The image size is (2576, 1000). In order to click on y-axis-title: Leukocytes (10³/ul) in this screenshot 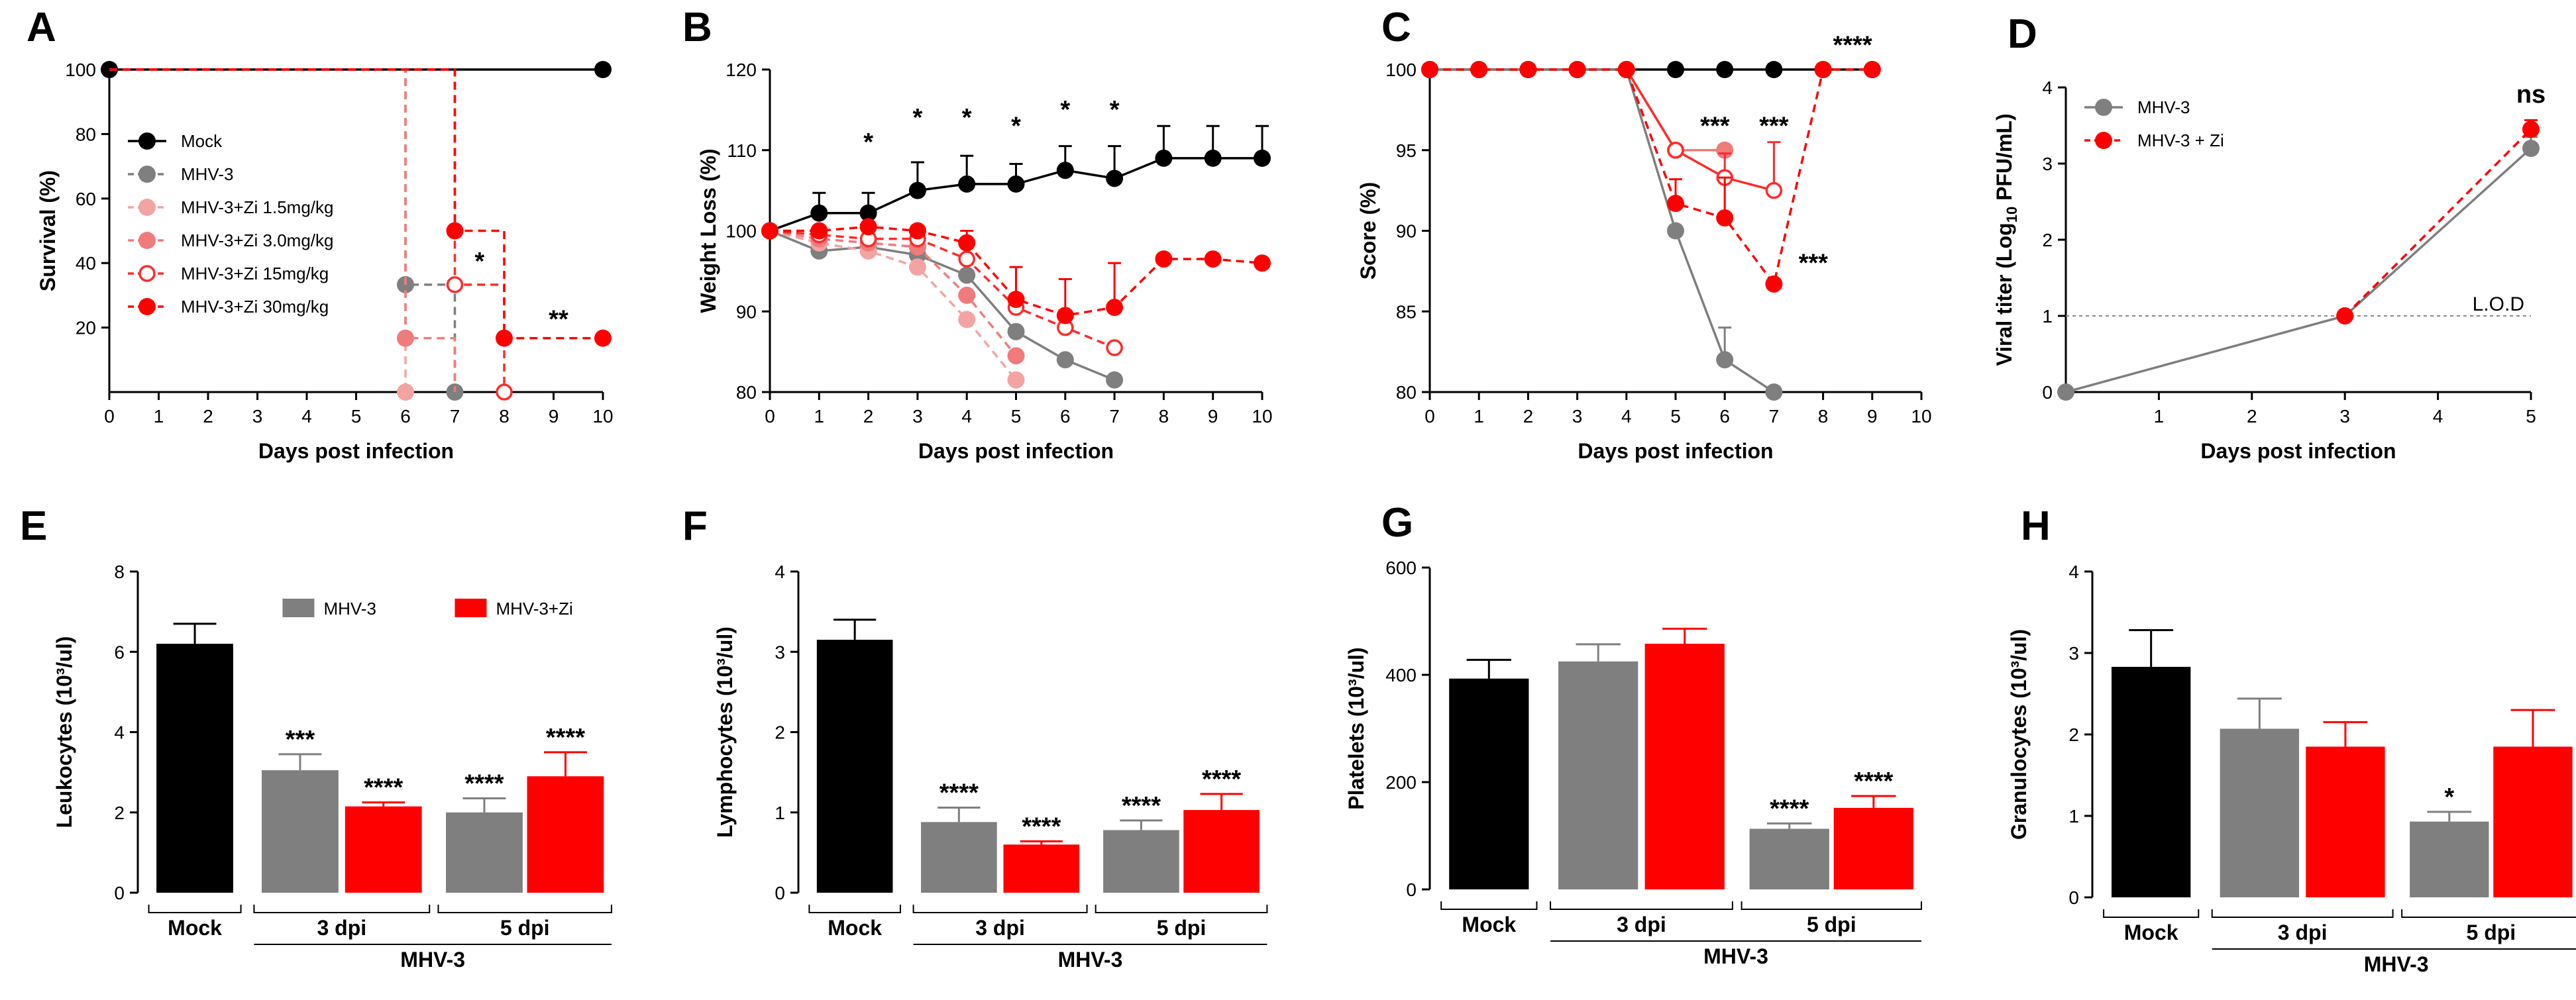, I will do `click(64, 732)`.